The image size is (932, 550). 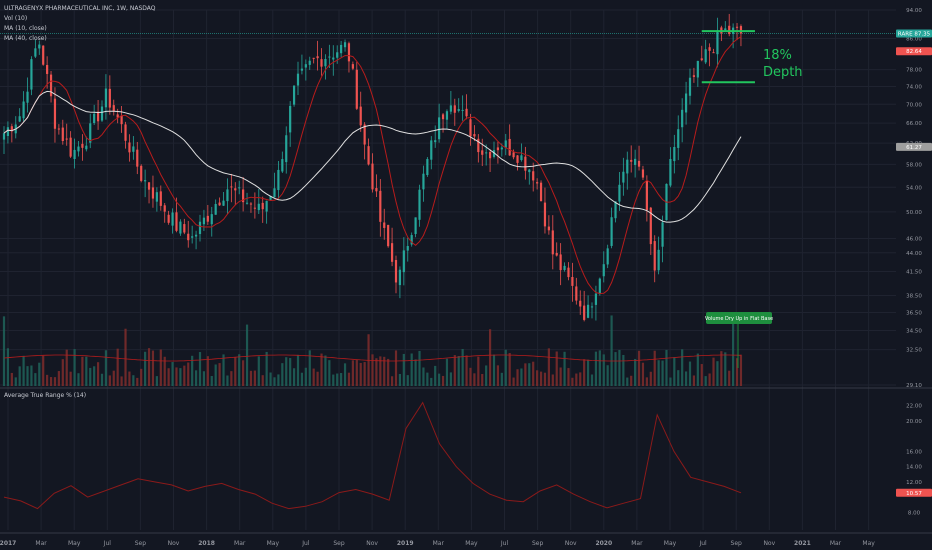 What do you see at coordinates (25, 38) in the screenshot?
I see `ma40-indicator-label: MA (40, close)` at bounding box center [25, 38].